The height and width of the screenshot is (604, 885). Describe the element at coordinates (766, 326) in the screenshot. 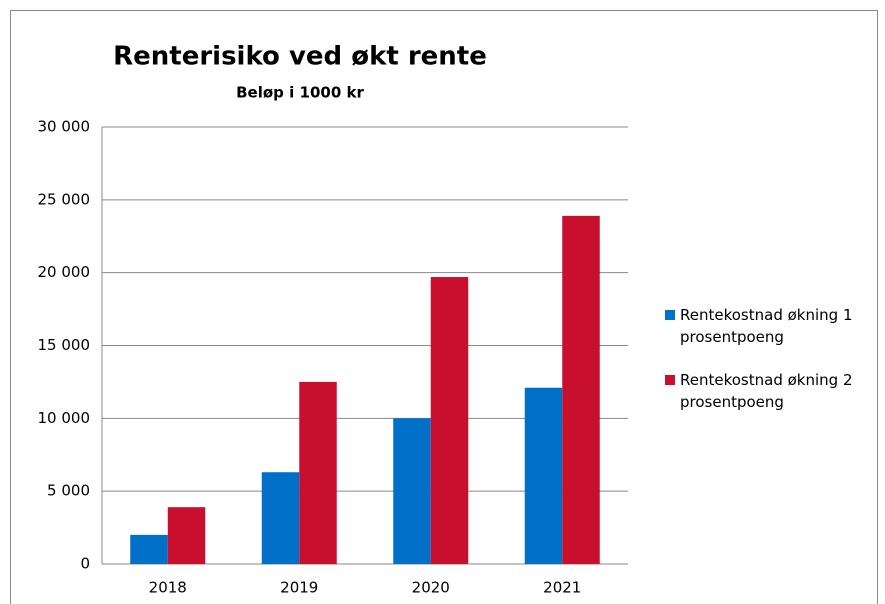

I see `legend-label: Rentekostnad økning 1 prosentpoeng` at that location.